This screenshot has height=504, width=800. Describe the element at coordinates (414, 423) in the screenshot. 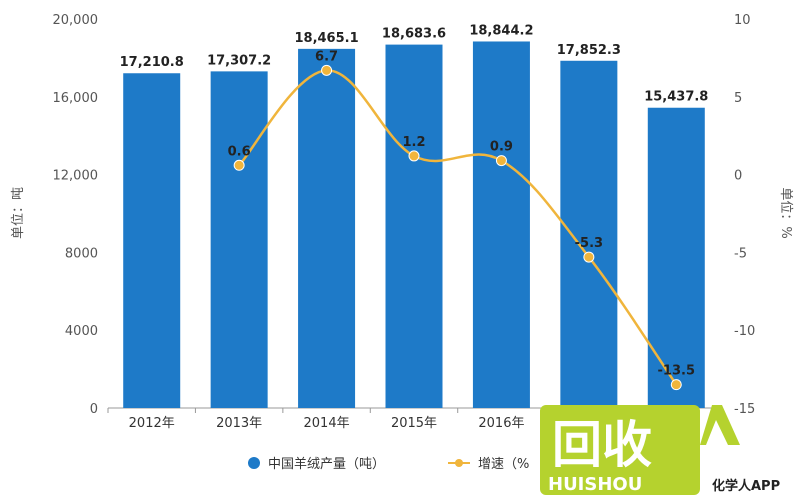

I see `x-tick-label: 2015年` at that location.